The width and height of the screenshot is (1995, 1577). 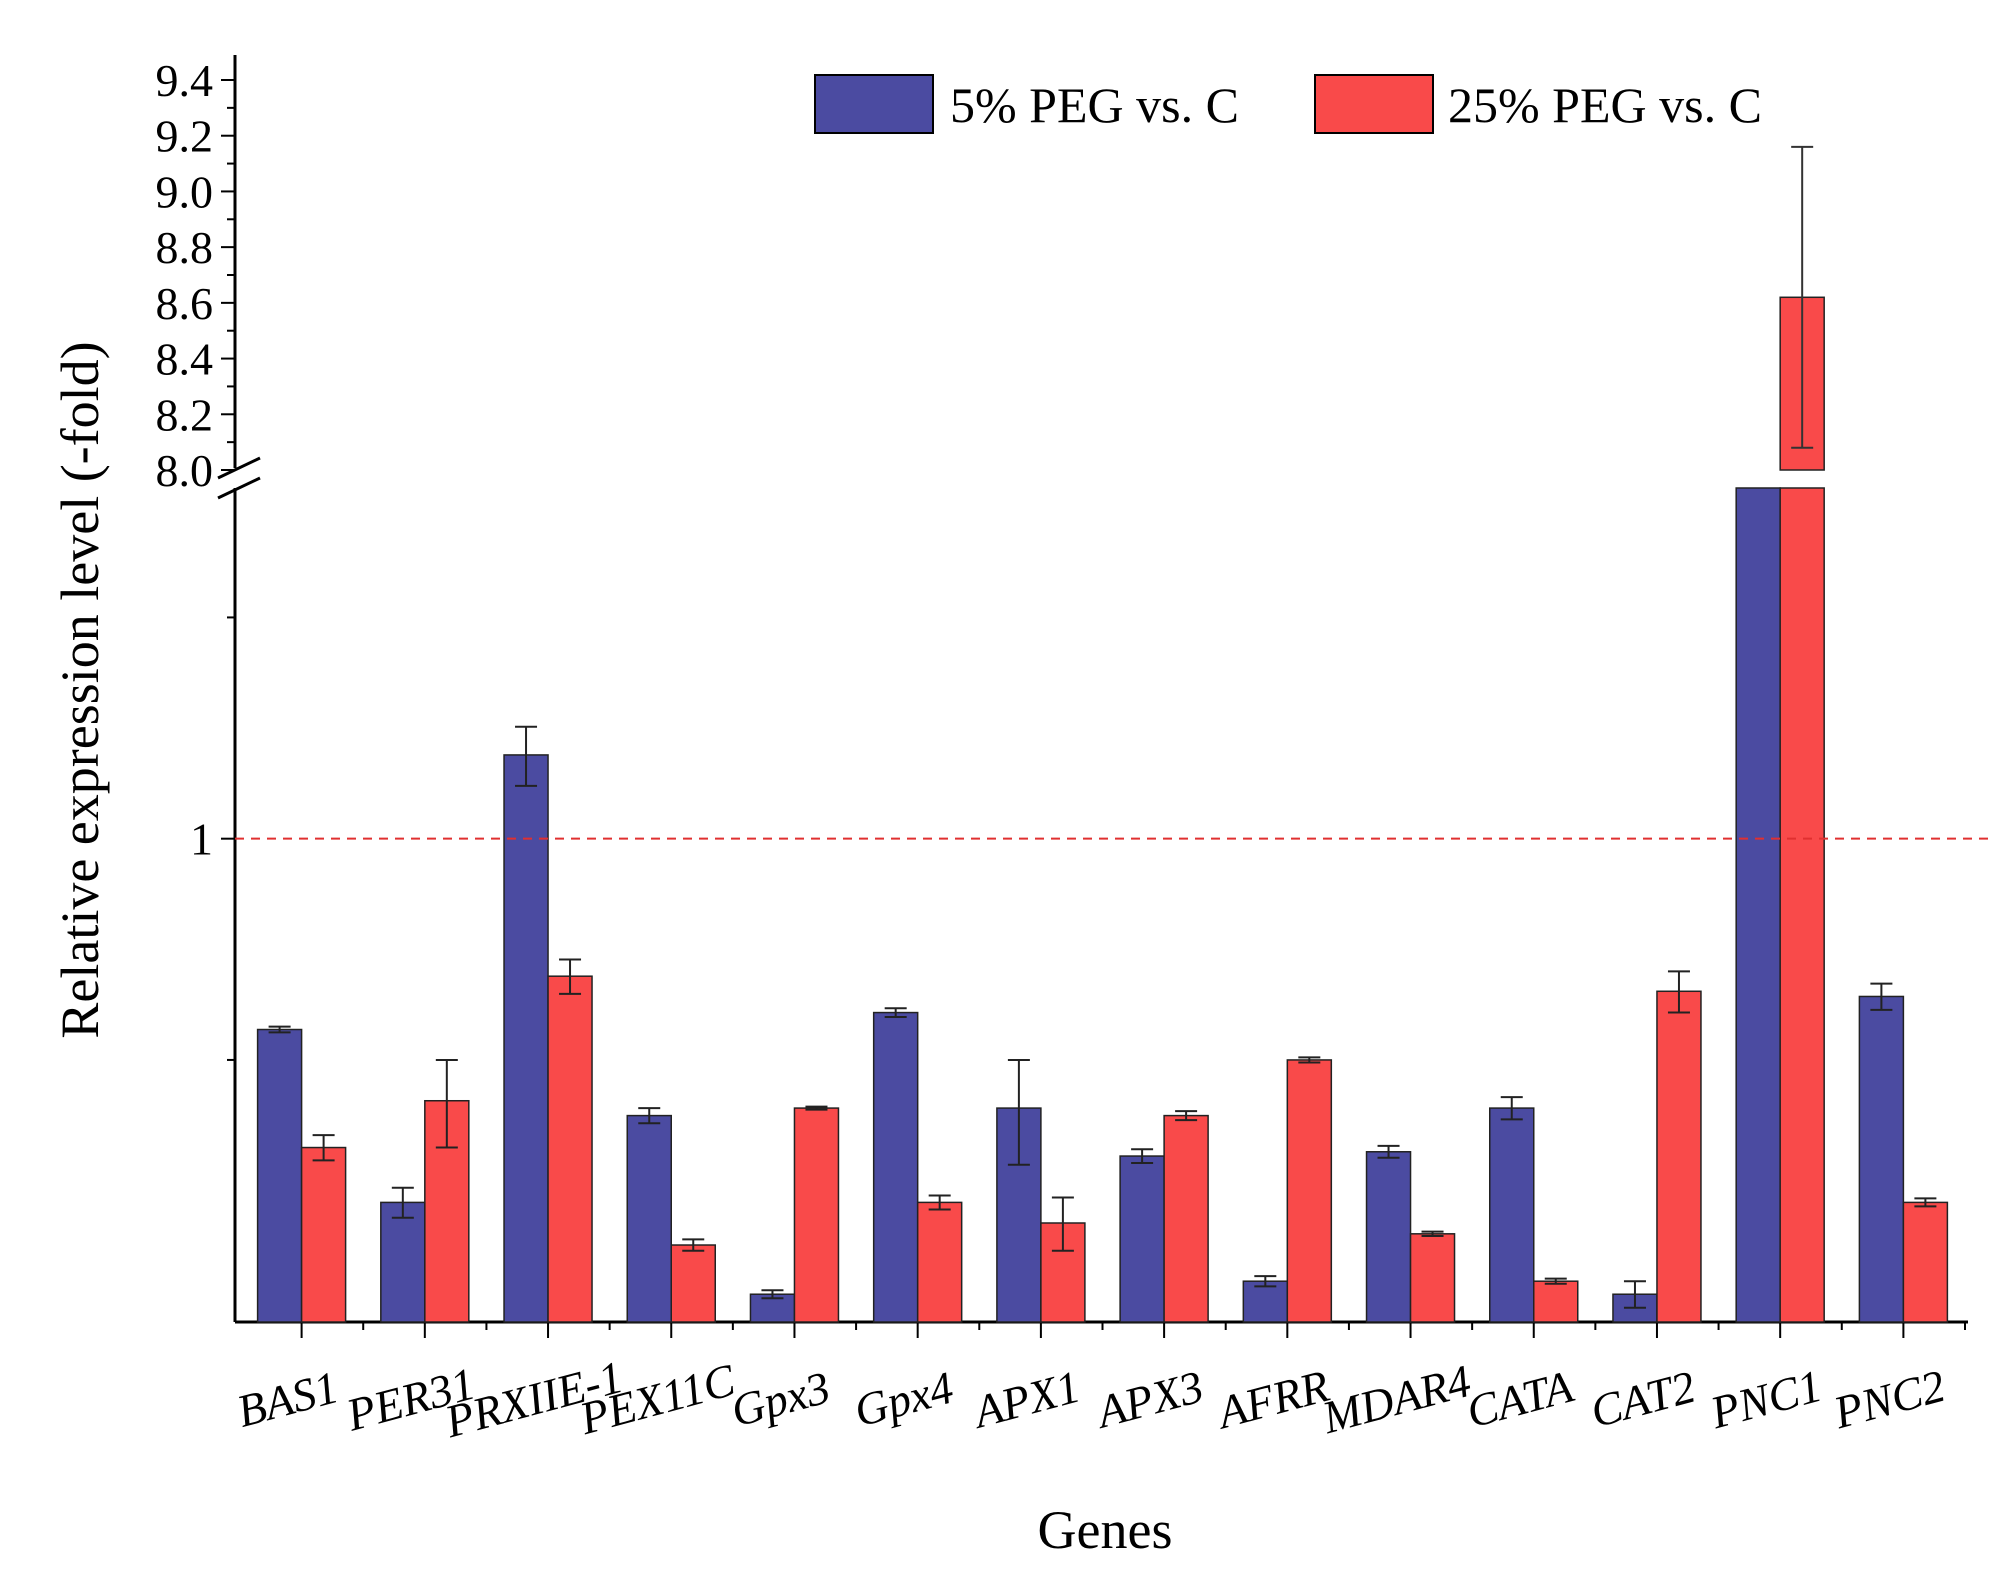 I want to click on x-tick-label: BAS1, so click(x=288, y=1399).